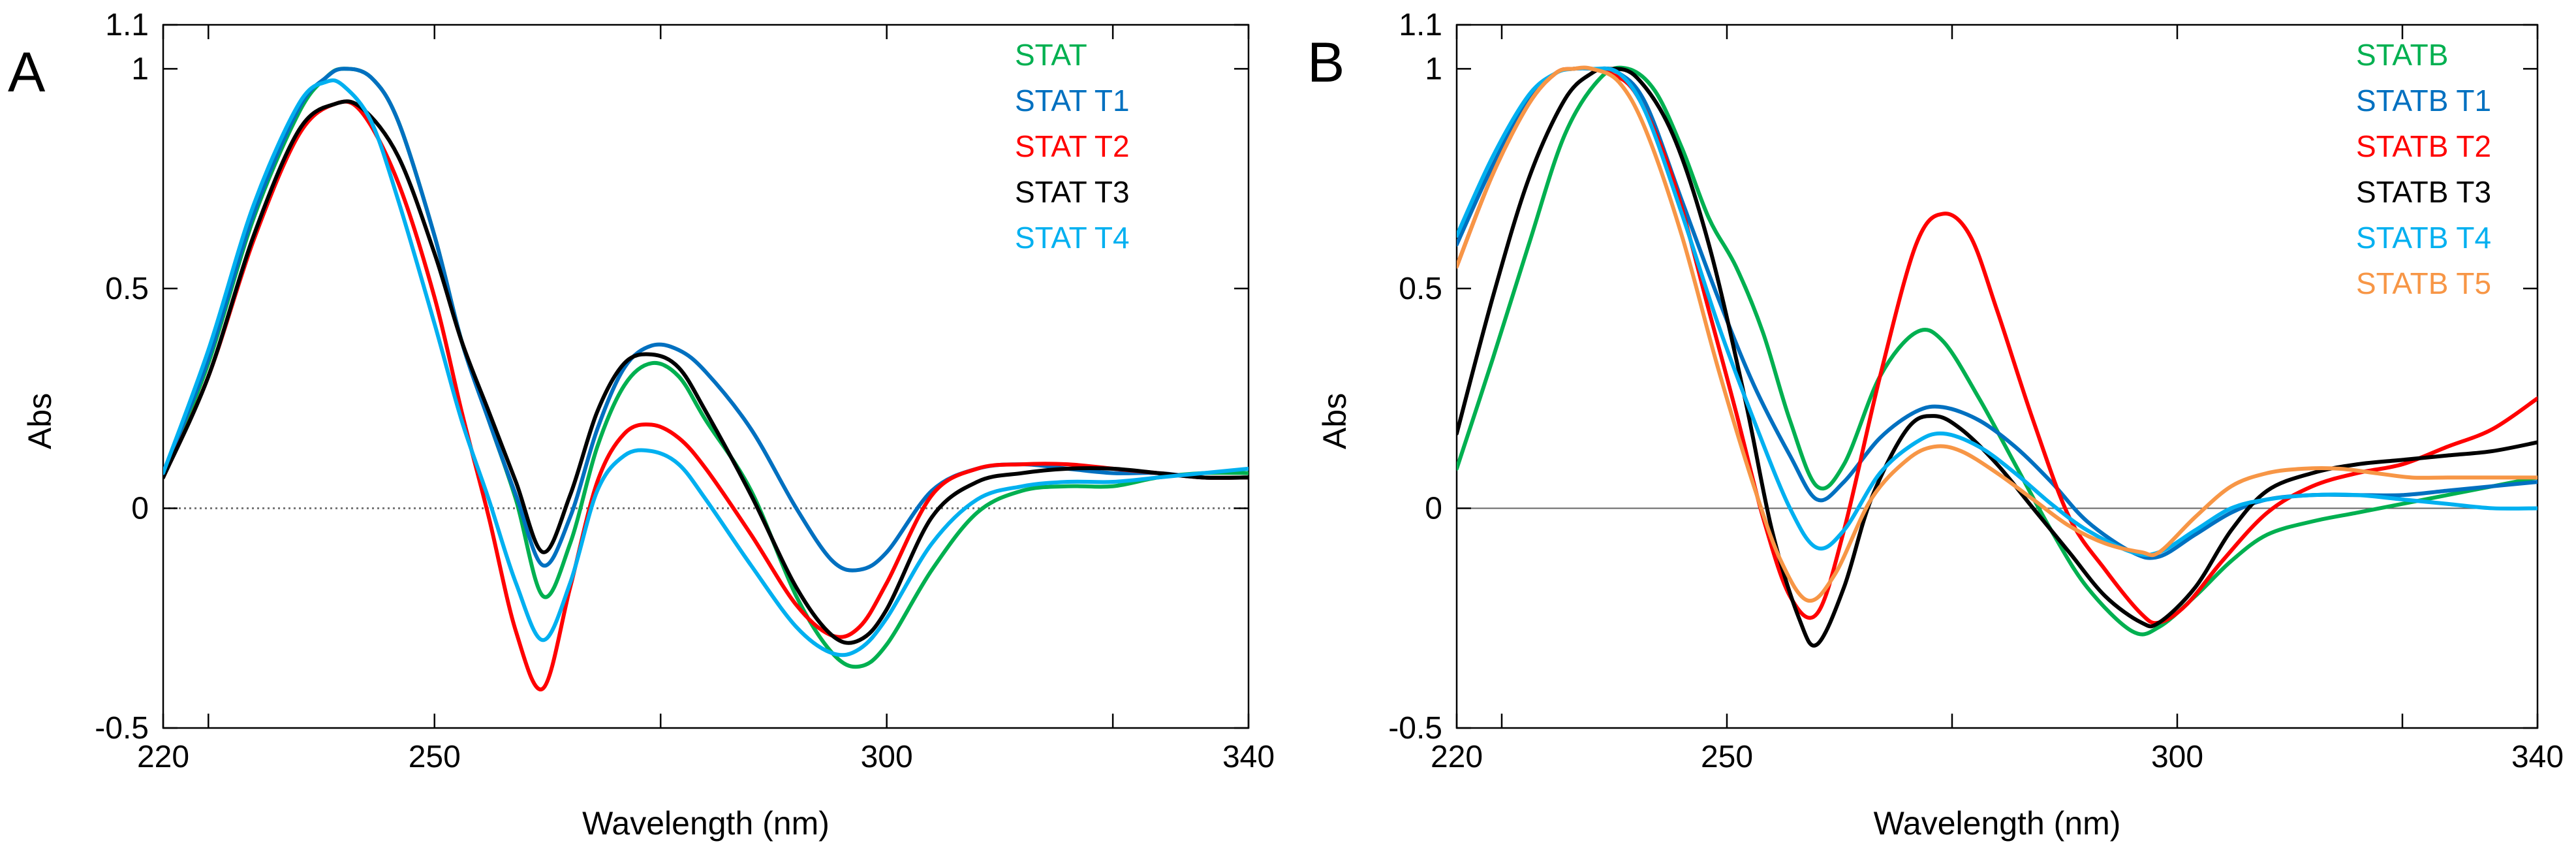 The width and height of the screenshot is (2576, 854). I want to click on legend-entry: STATB T1, so click(2423, 101).